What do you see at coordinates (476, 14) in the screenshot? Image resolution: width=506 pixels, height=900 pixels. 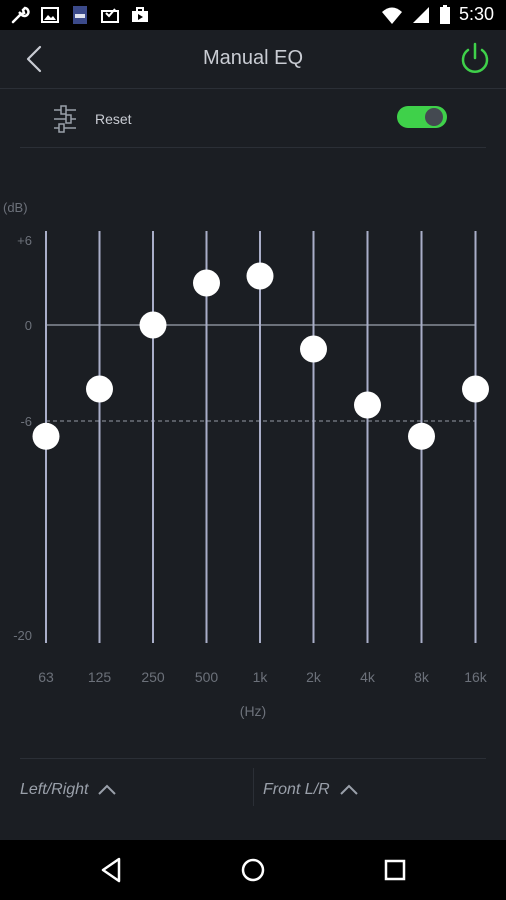 I see `status-time: 5:30` at bounding box center [476, 14].